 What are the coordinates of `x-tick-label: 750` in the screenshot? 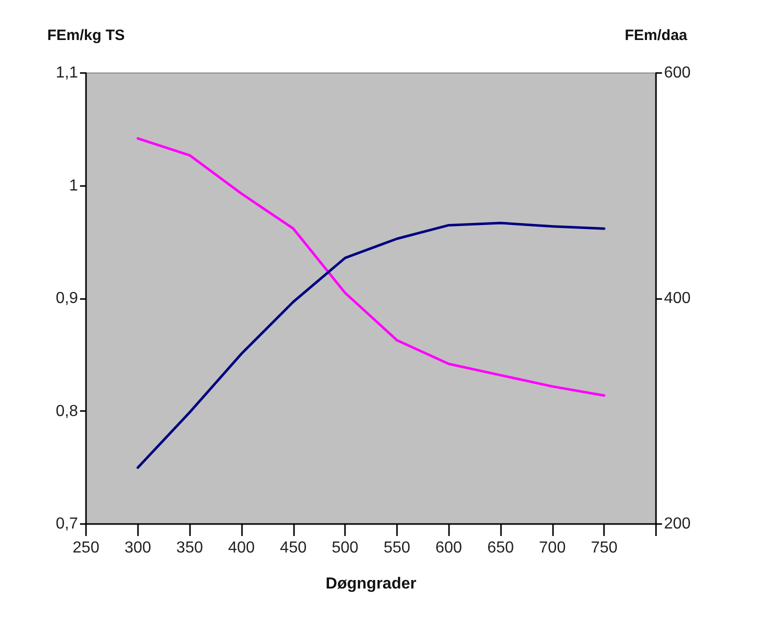 It's located at (604, 548).